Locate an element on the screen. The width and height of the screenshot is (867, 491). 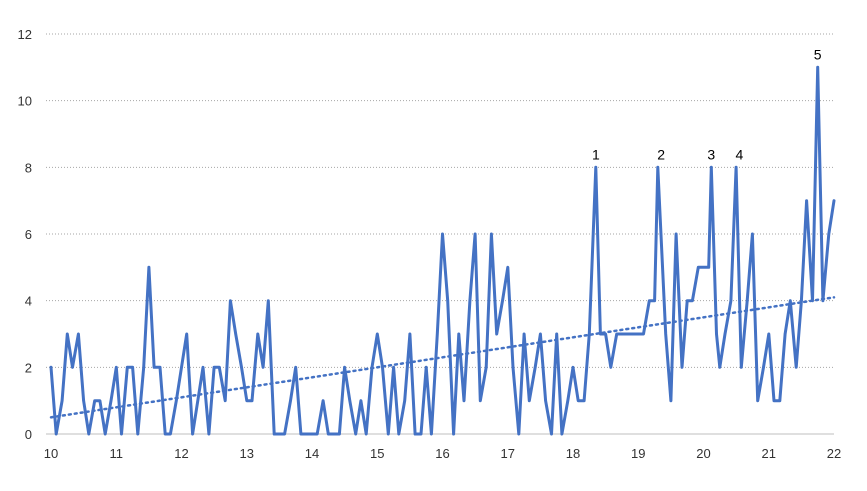
y-tick-label: 12 is located at coordinates (25, 34).